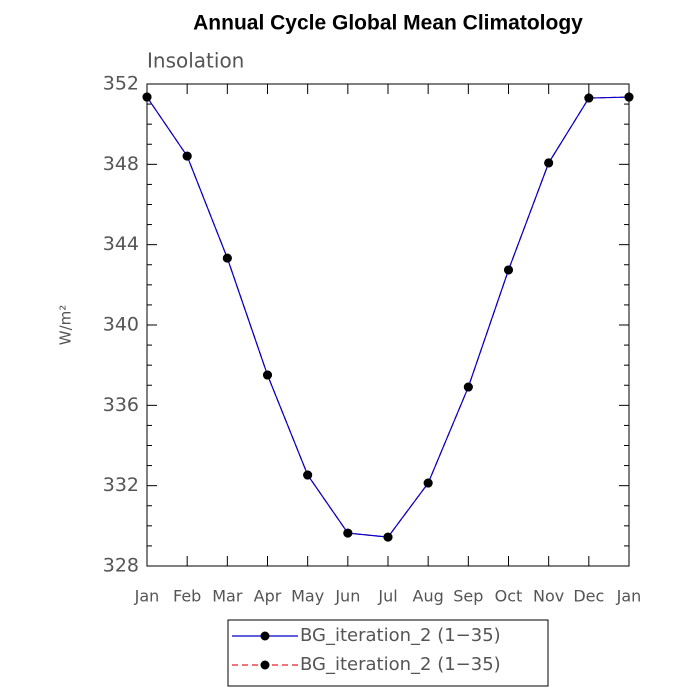  What do you see at coordinates (121, 566) in the screenshot?
I see `y-tick-label: 328` at bounding box center [121, 566].